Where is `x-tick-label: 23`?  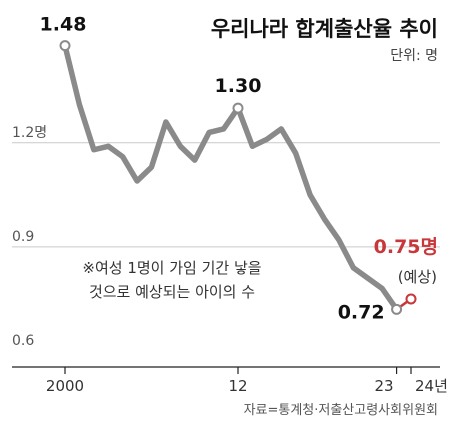
x-tick-label: 23 is located at coordinates (383, 386).